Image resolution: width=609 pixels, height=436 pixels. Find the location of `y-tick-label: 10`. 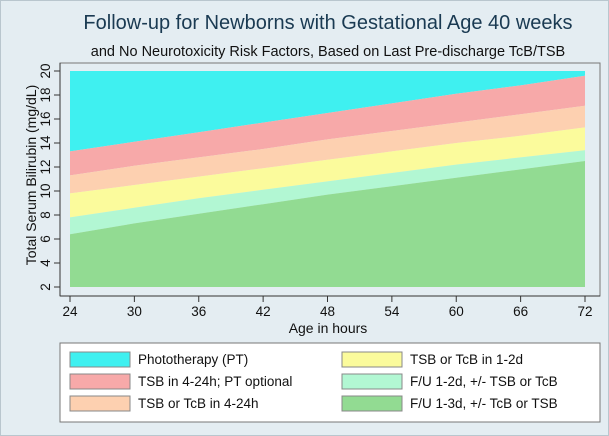

y-tick-label: 10 is located at coordinates (45, 190).